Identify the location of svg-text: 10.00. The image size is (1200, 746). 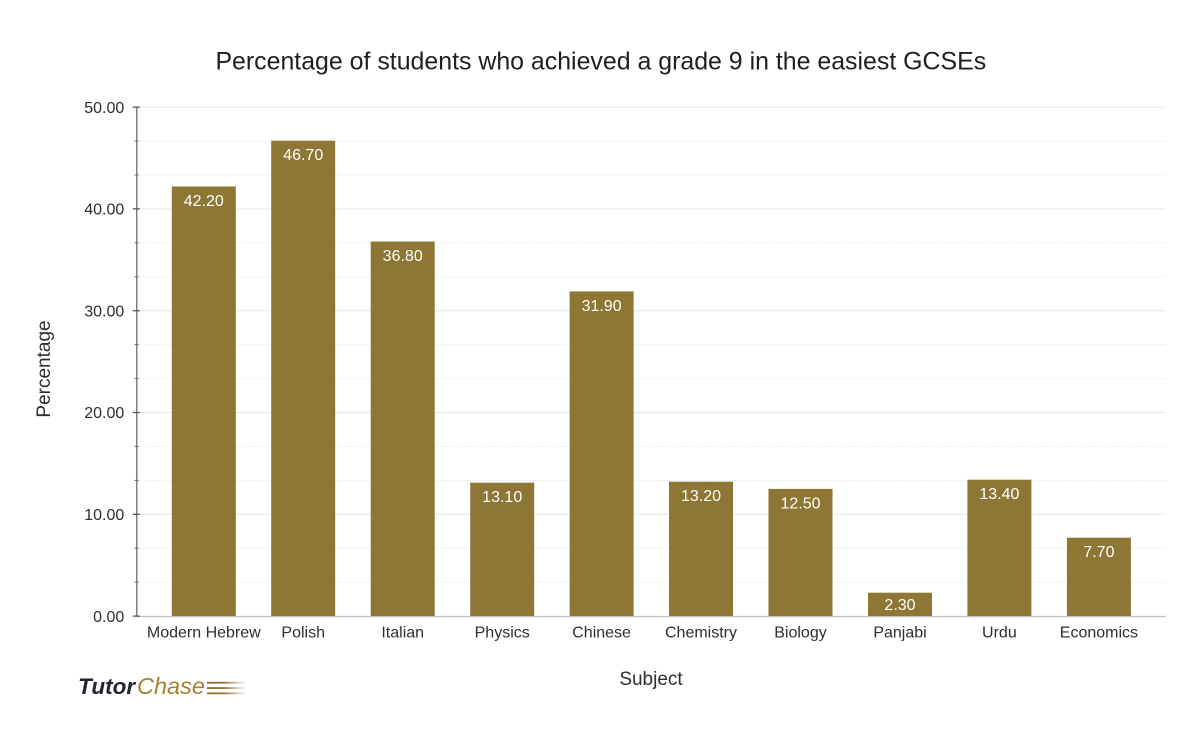
(104, 515).